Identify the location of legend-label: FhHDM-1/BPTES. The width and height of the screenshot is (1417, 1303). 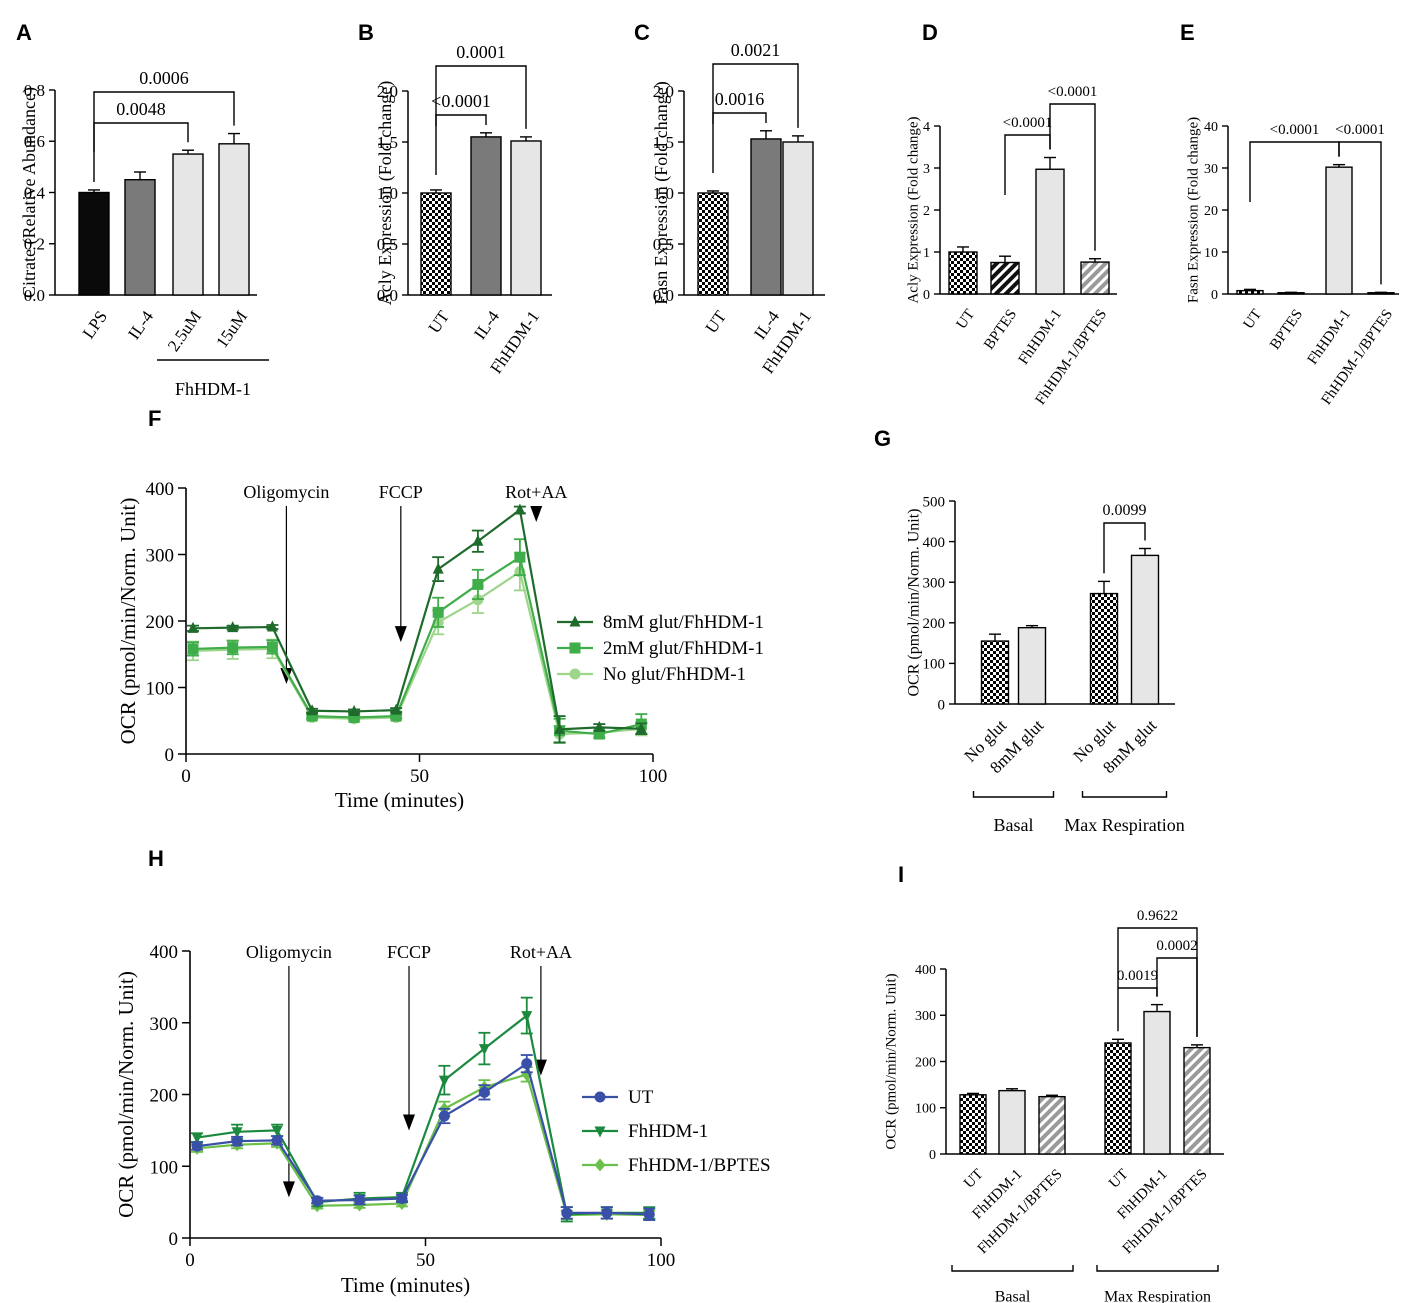
(699, 1165).